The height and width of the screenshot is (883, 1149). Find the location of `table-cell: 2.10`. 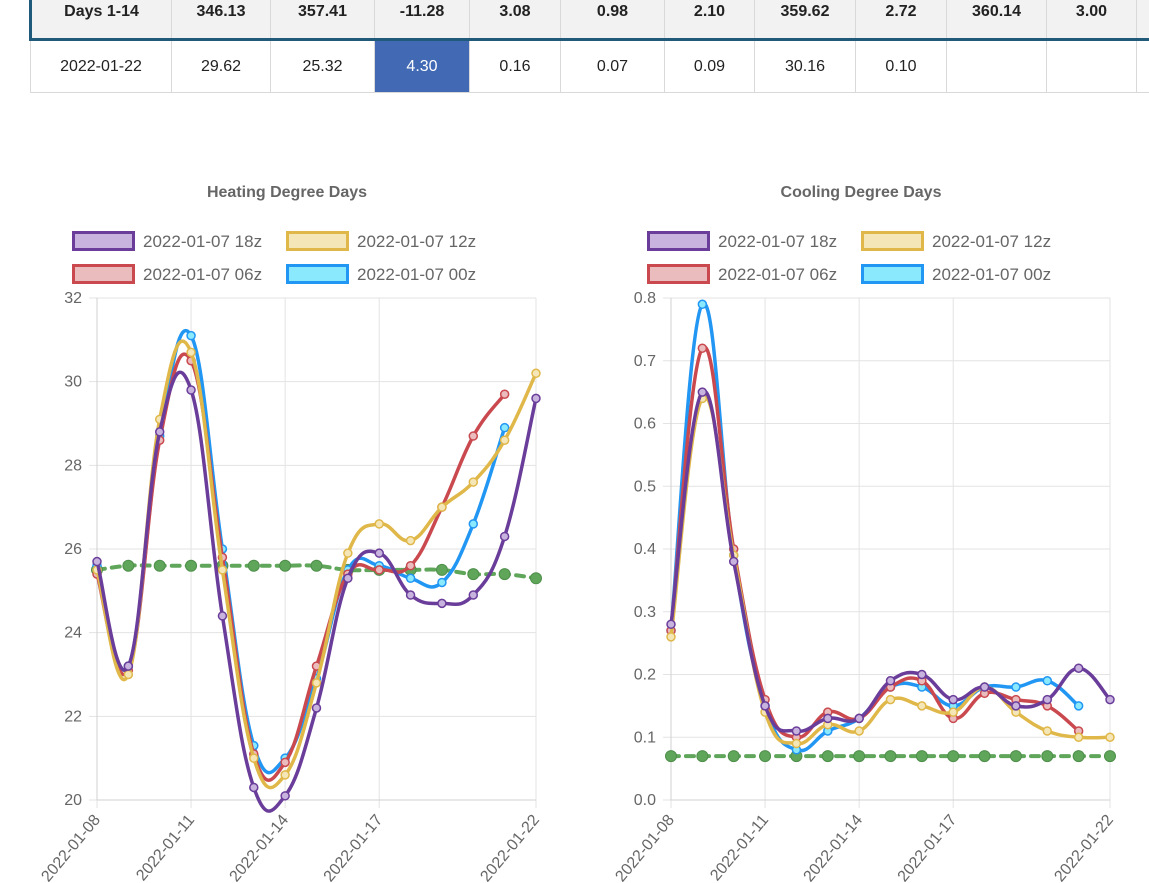

table-cell: 2.10 is located at coordinates (709, 20).